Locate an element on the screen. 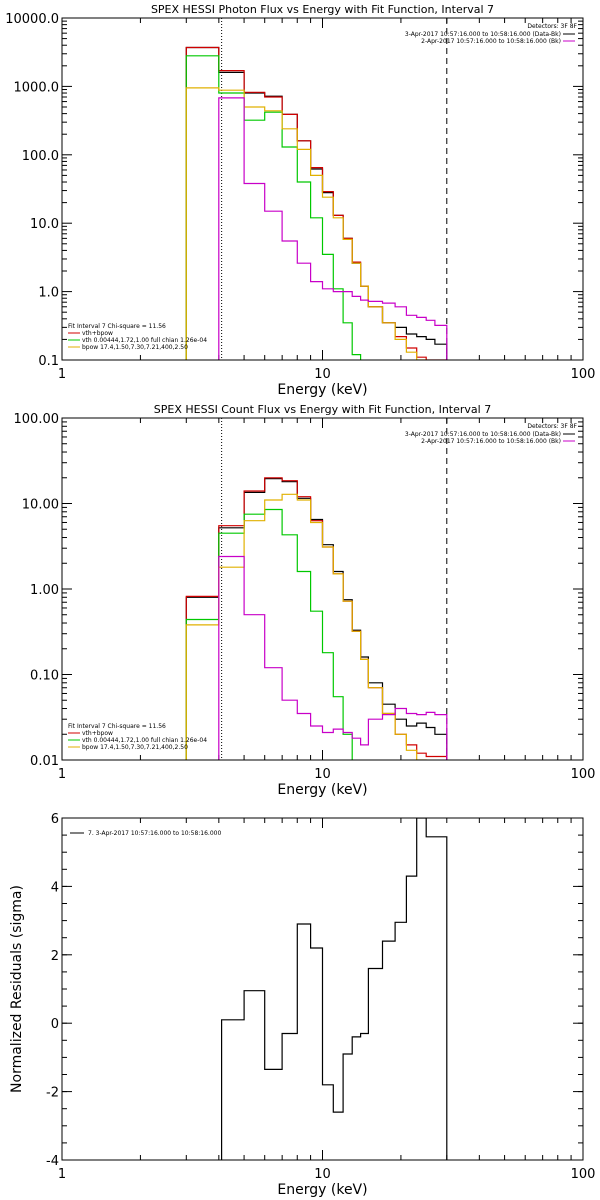 This screenshot has width=600, height=1200. y-tick-label: 0.1 is located at coordinates (48, 361).